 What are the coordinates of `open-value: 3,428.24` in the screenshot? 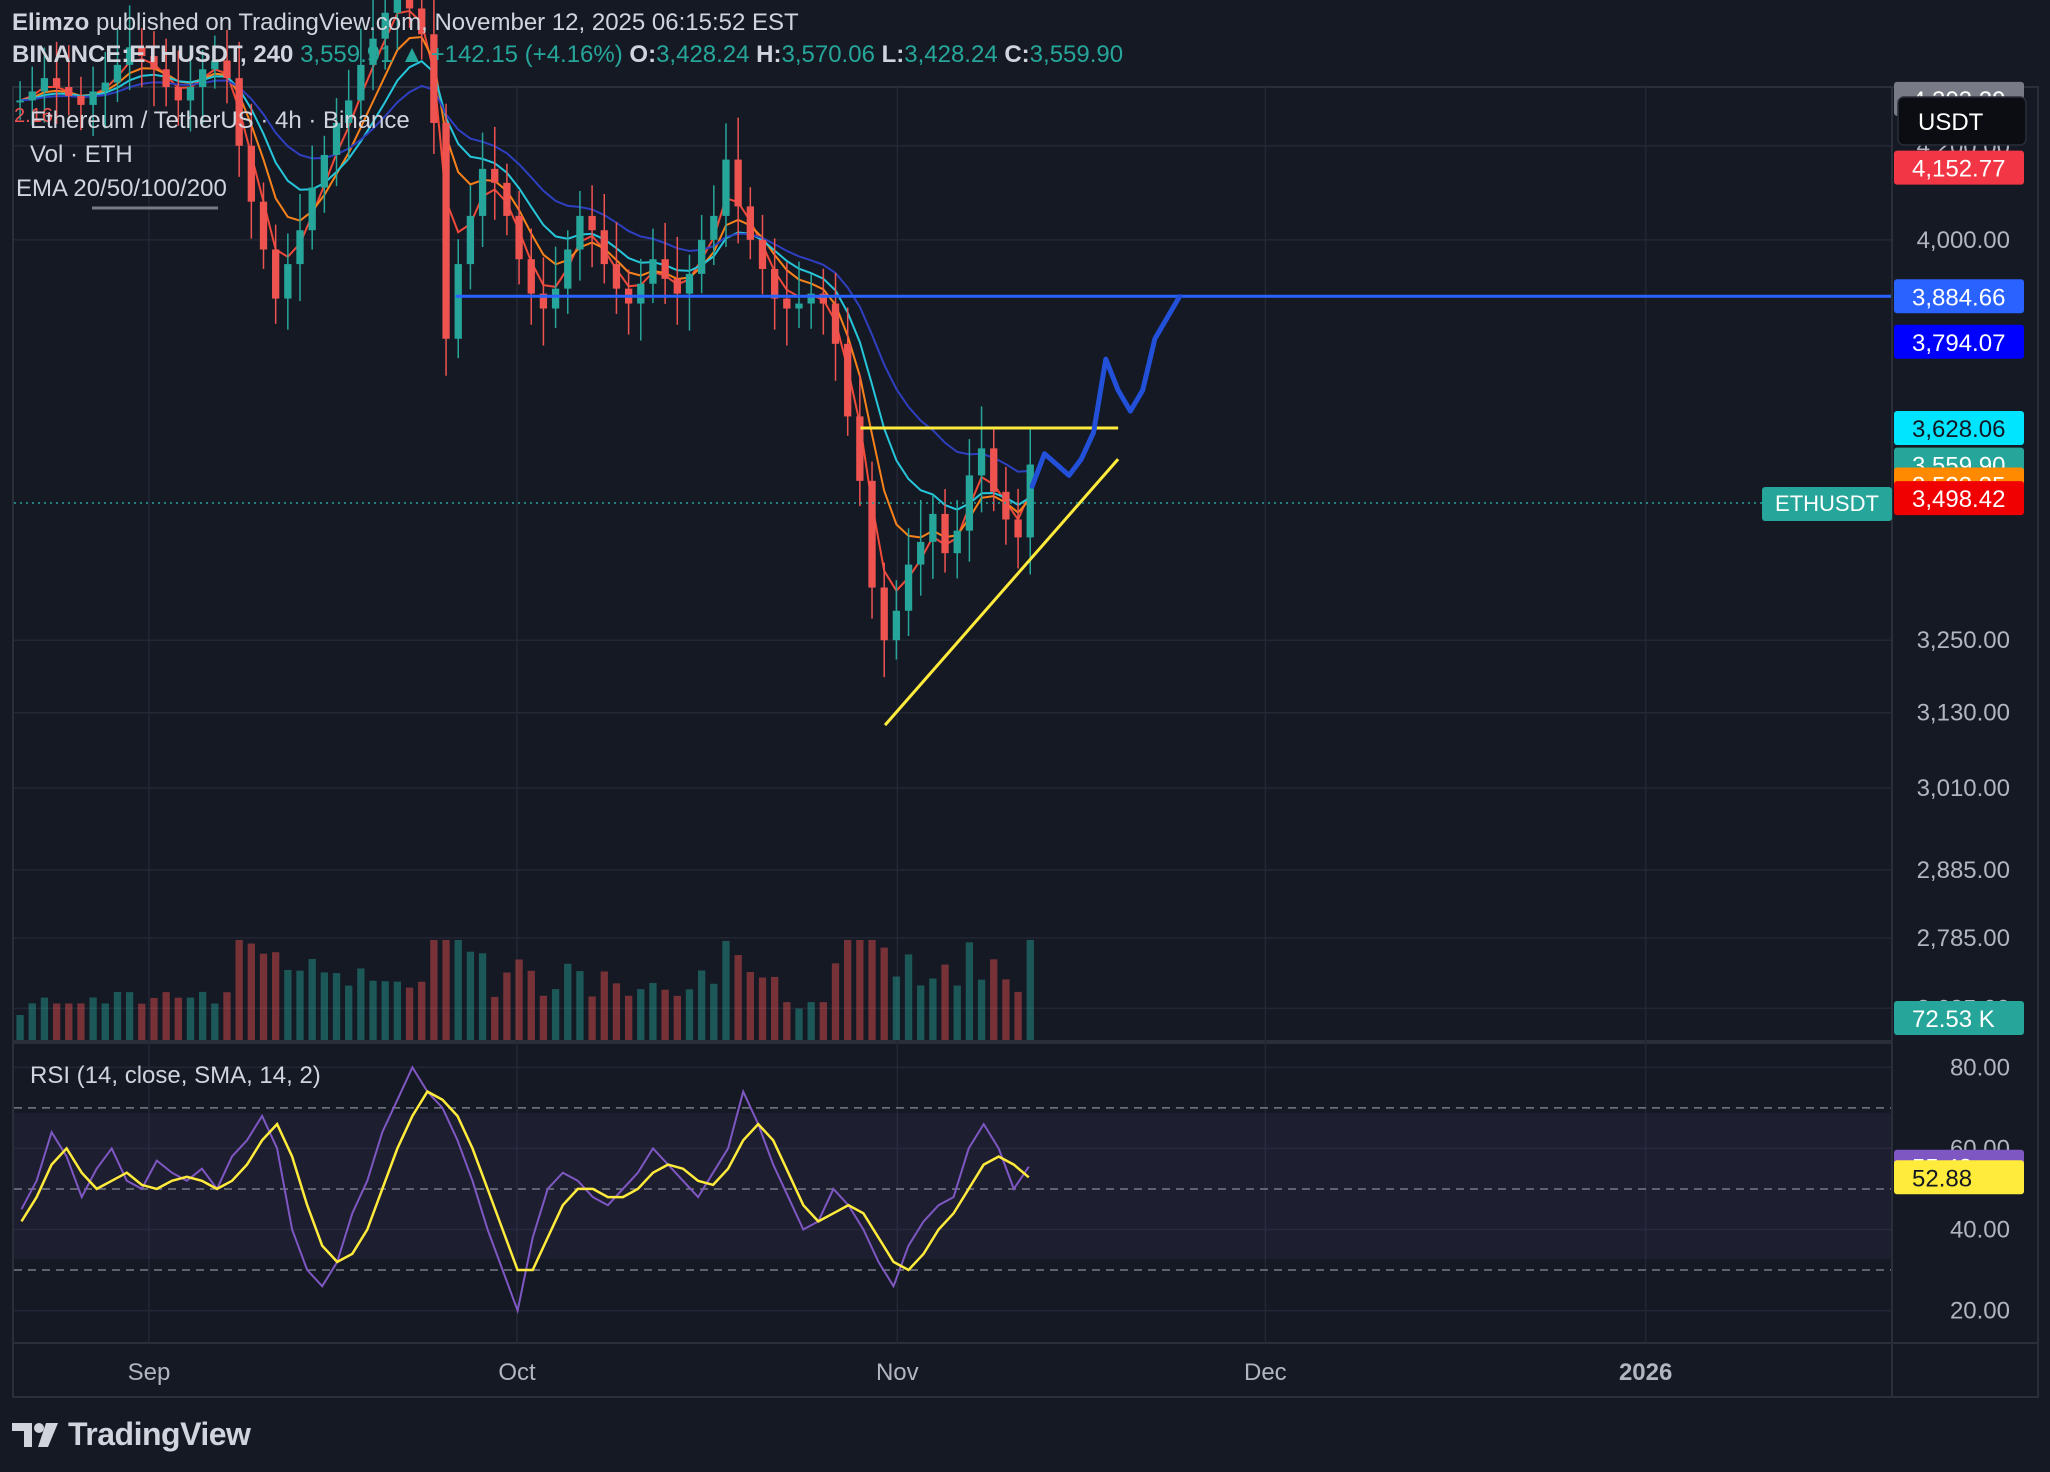 It's located at (703, 54).